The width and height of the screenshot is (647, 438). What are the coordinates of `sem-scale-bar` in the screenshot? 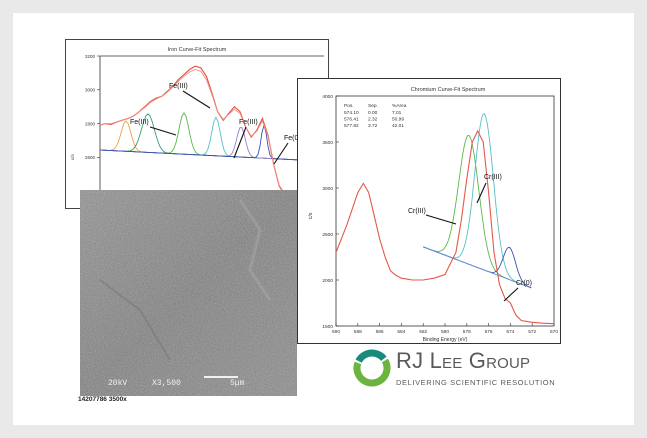 It's located at (221, 377).